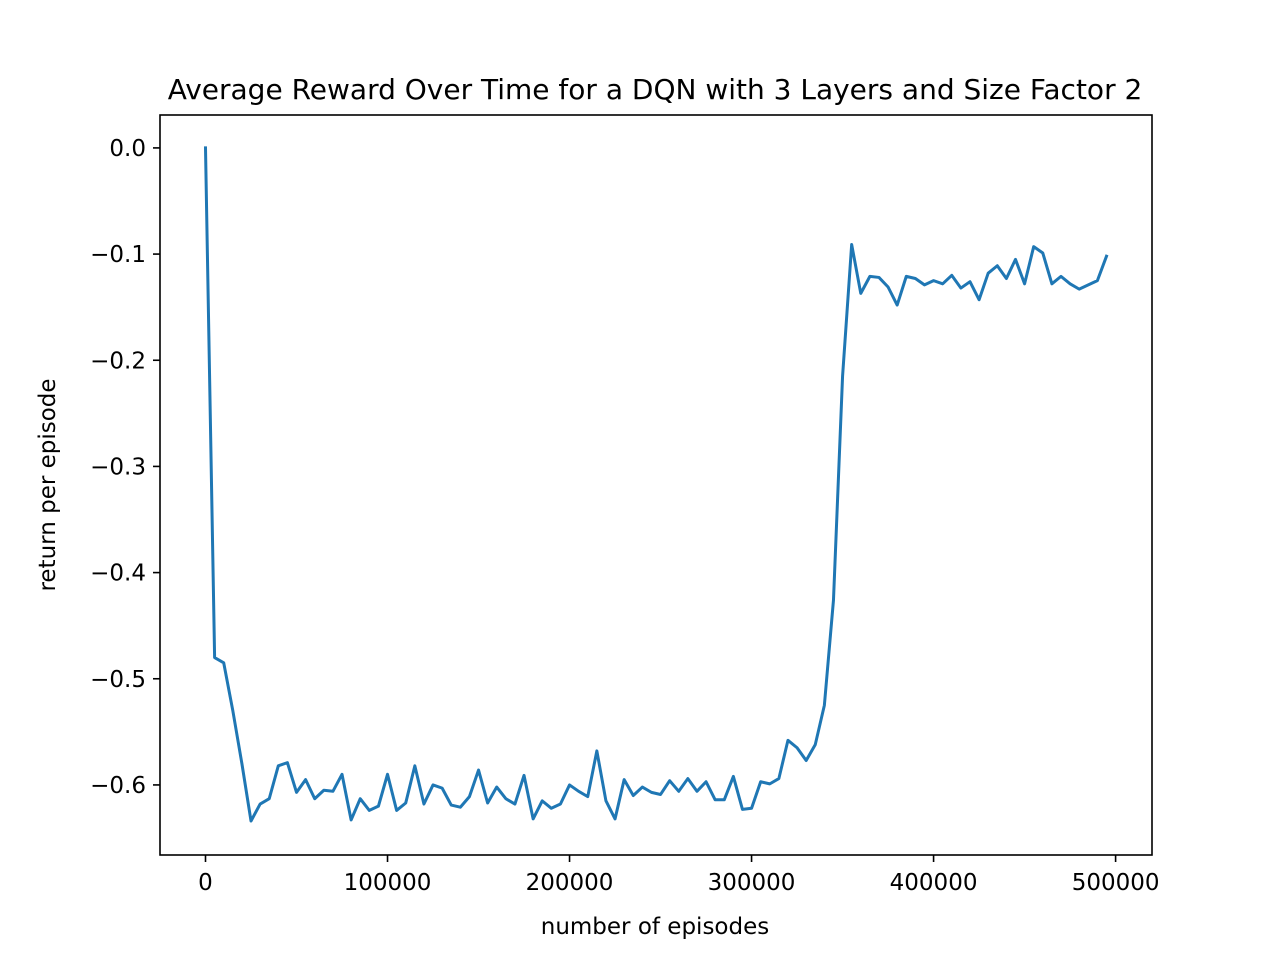  I want to click on y-tick-label: 0.0, so click(127, 149).